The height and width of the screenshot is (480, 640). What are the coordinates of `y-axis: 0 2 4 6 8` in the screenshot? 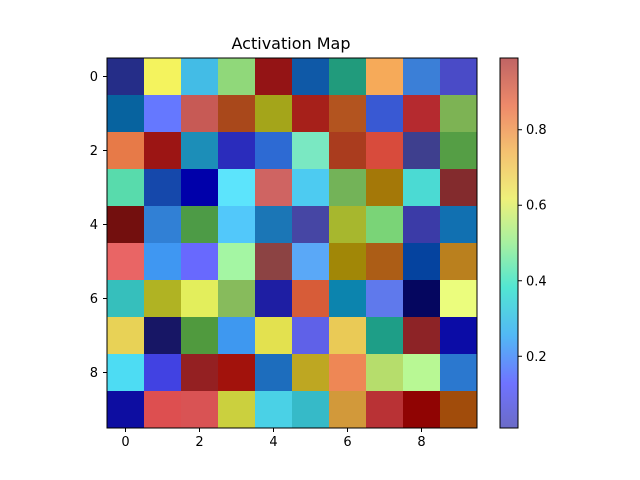 It's located at (98, 225).